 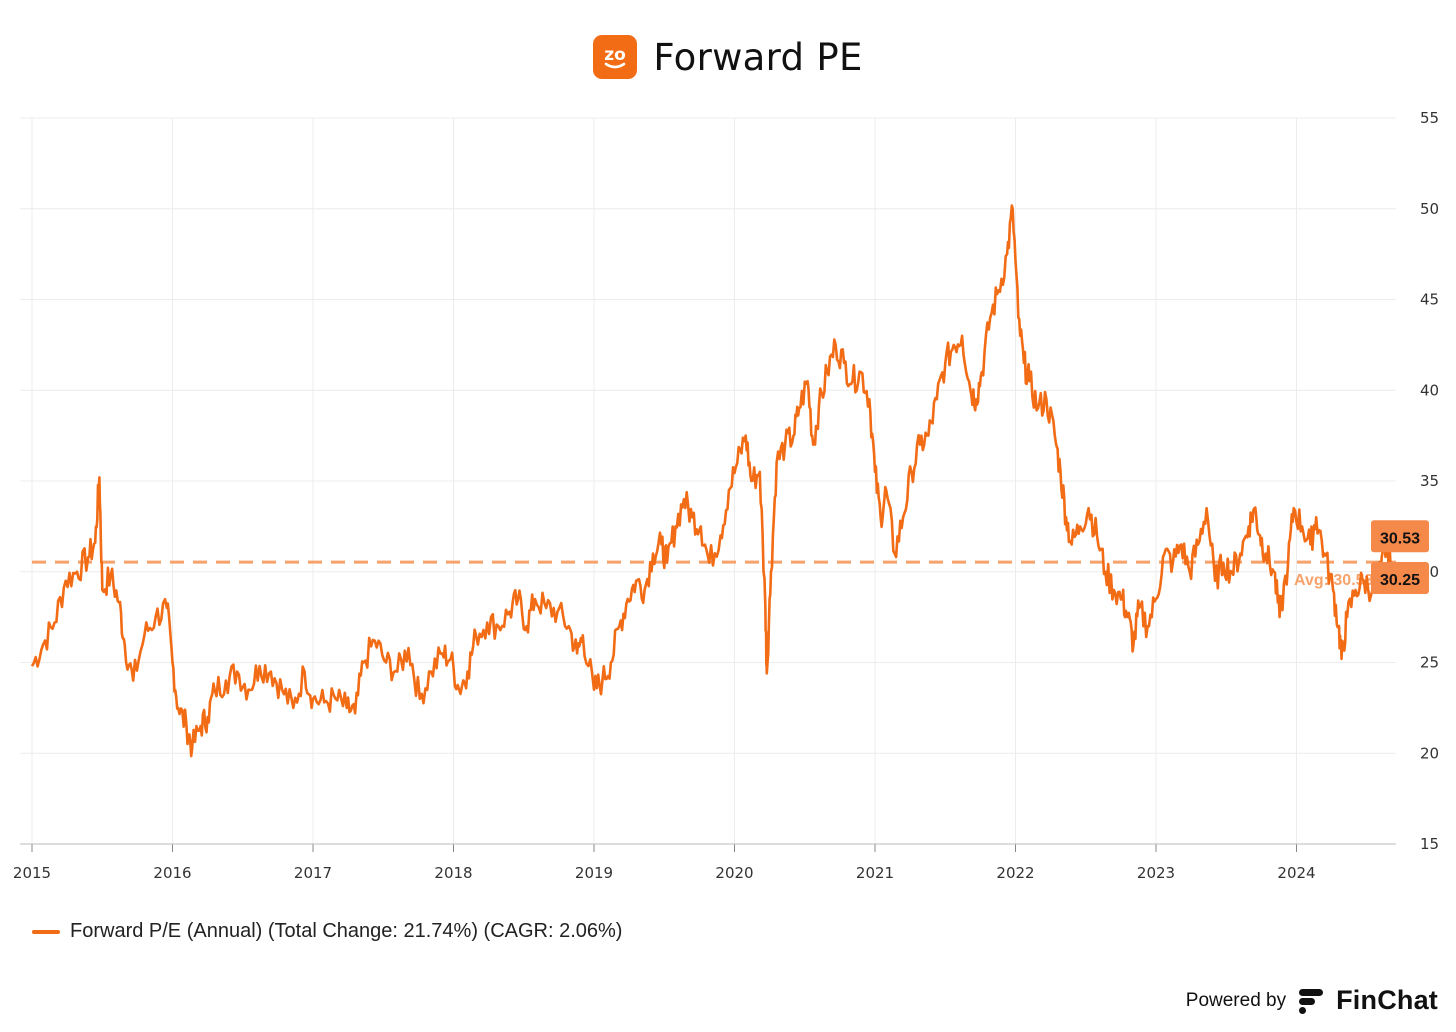 I want to click on x-tick-label: 2019, so click(x=594, y=873).